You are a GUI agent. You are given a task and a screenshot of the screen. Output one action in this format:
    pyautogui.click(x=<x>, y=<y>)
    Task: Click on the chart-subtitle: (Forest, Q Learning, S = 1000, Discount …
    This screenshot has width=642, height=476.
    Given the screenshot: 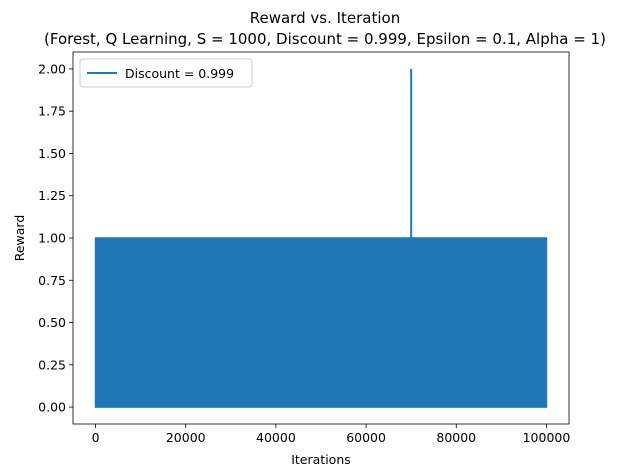 What is the action you would take?
    pyautogui.click(x=325, y=39)
    